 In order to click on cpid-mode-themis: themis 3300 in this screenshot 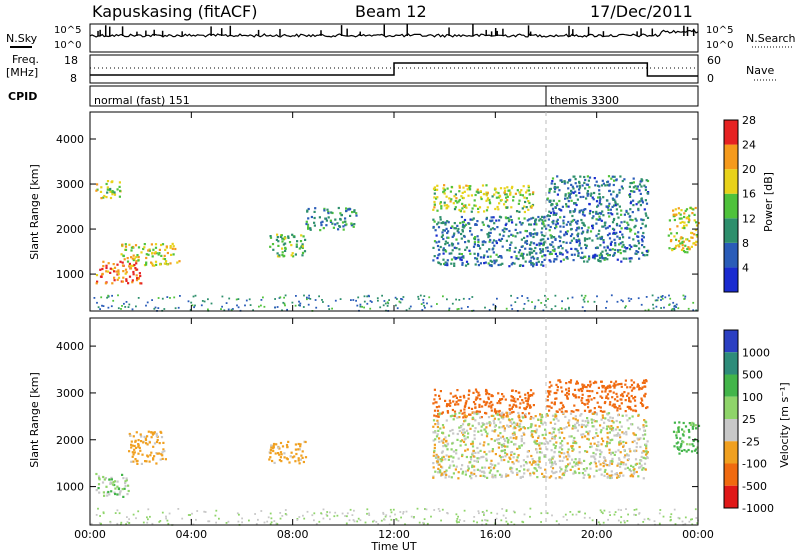, I will do `click(584, 100)`.